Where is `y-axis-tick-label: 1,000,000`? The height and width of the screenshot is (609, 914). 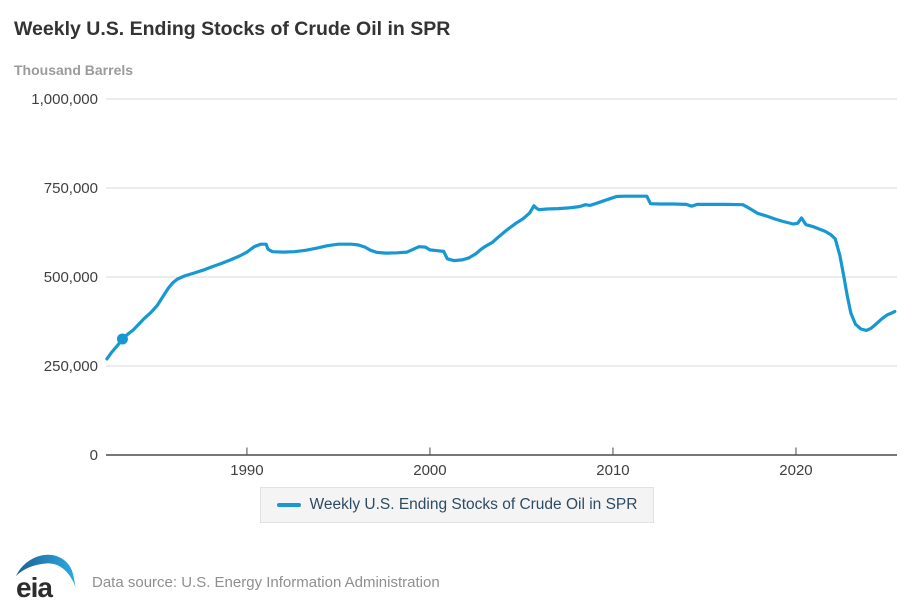
y-axis-tick-label: 1,000,000 is located at coordinates (64, 99).